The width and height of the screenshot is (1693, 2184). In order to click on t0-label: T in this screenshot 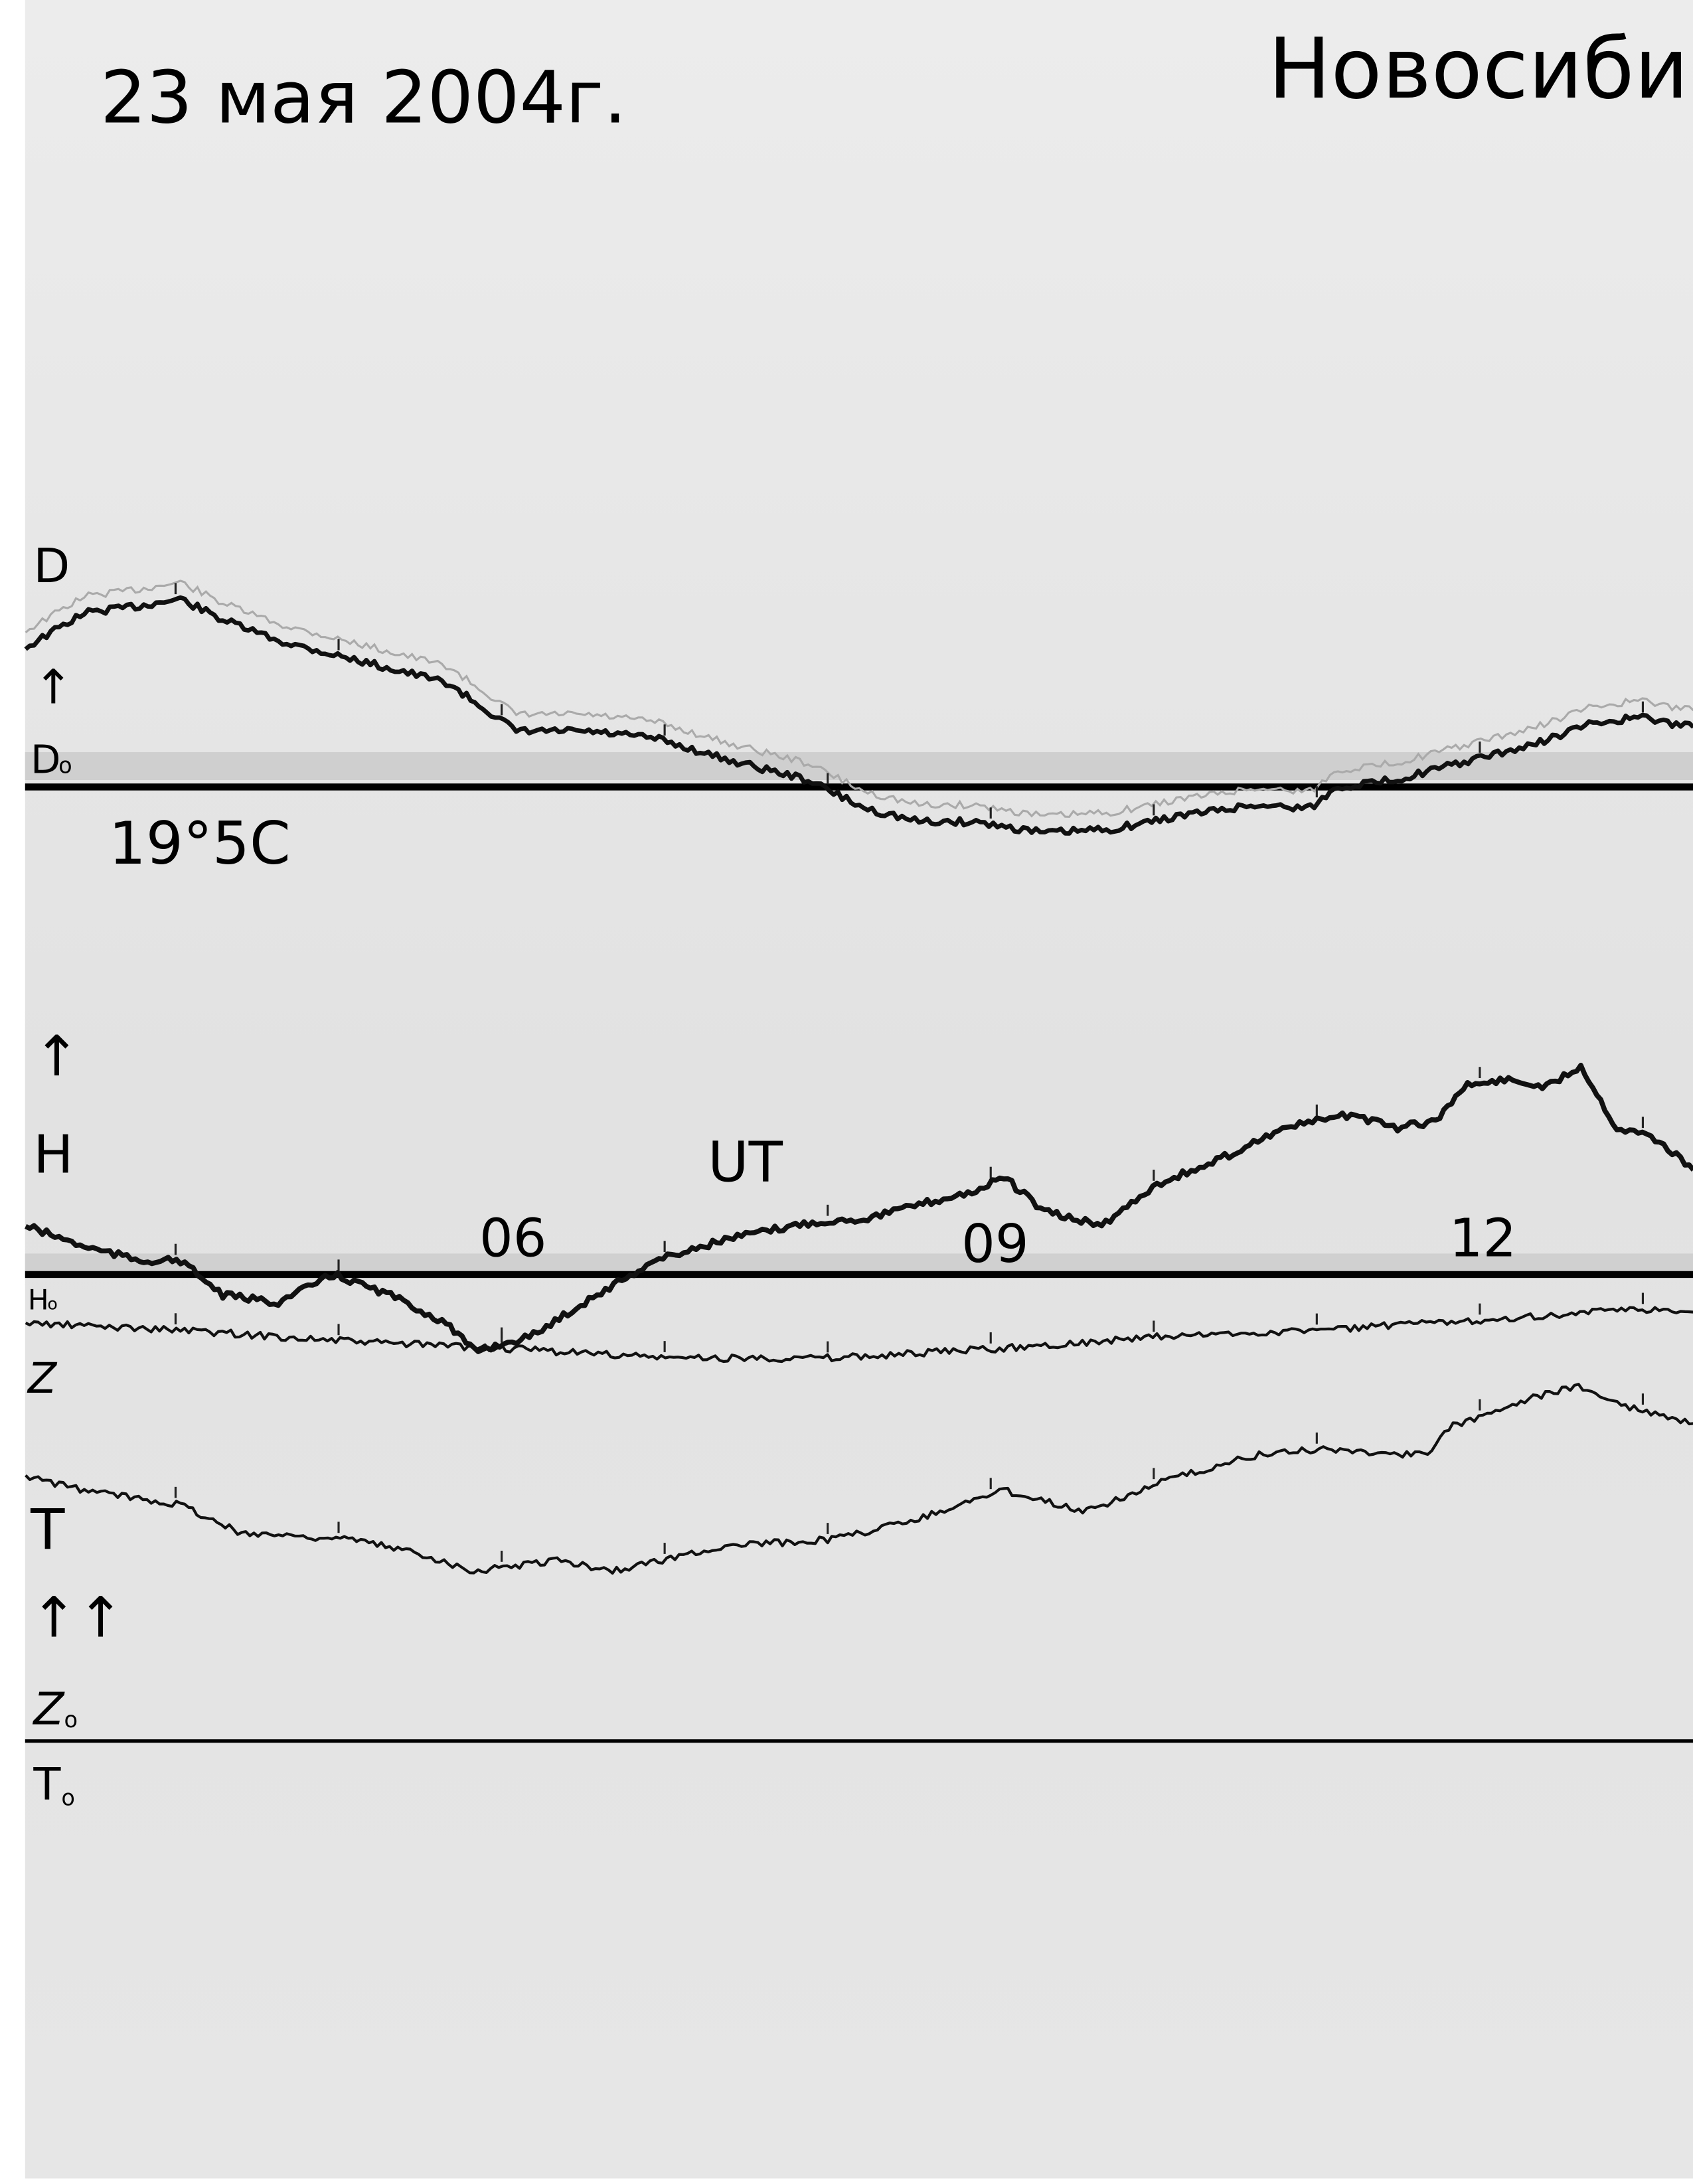, I will do `click(47, 1784)`.